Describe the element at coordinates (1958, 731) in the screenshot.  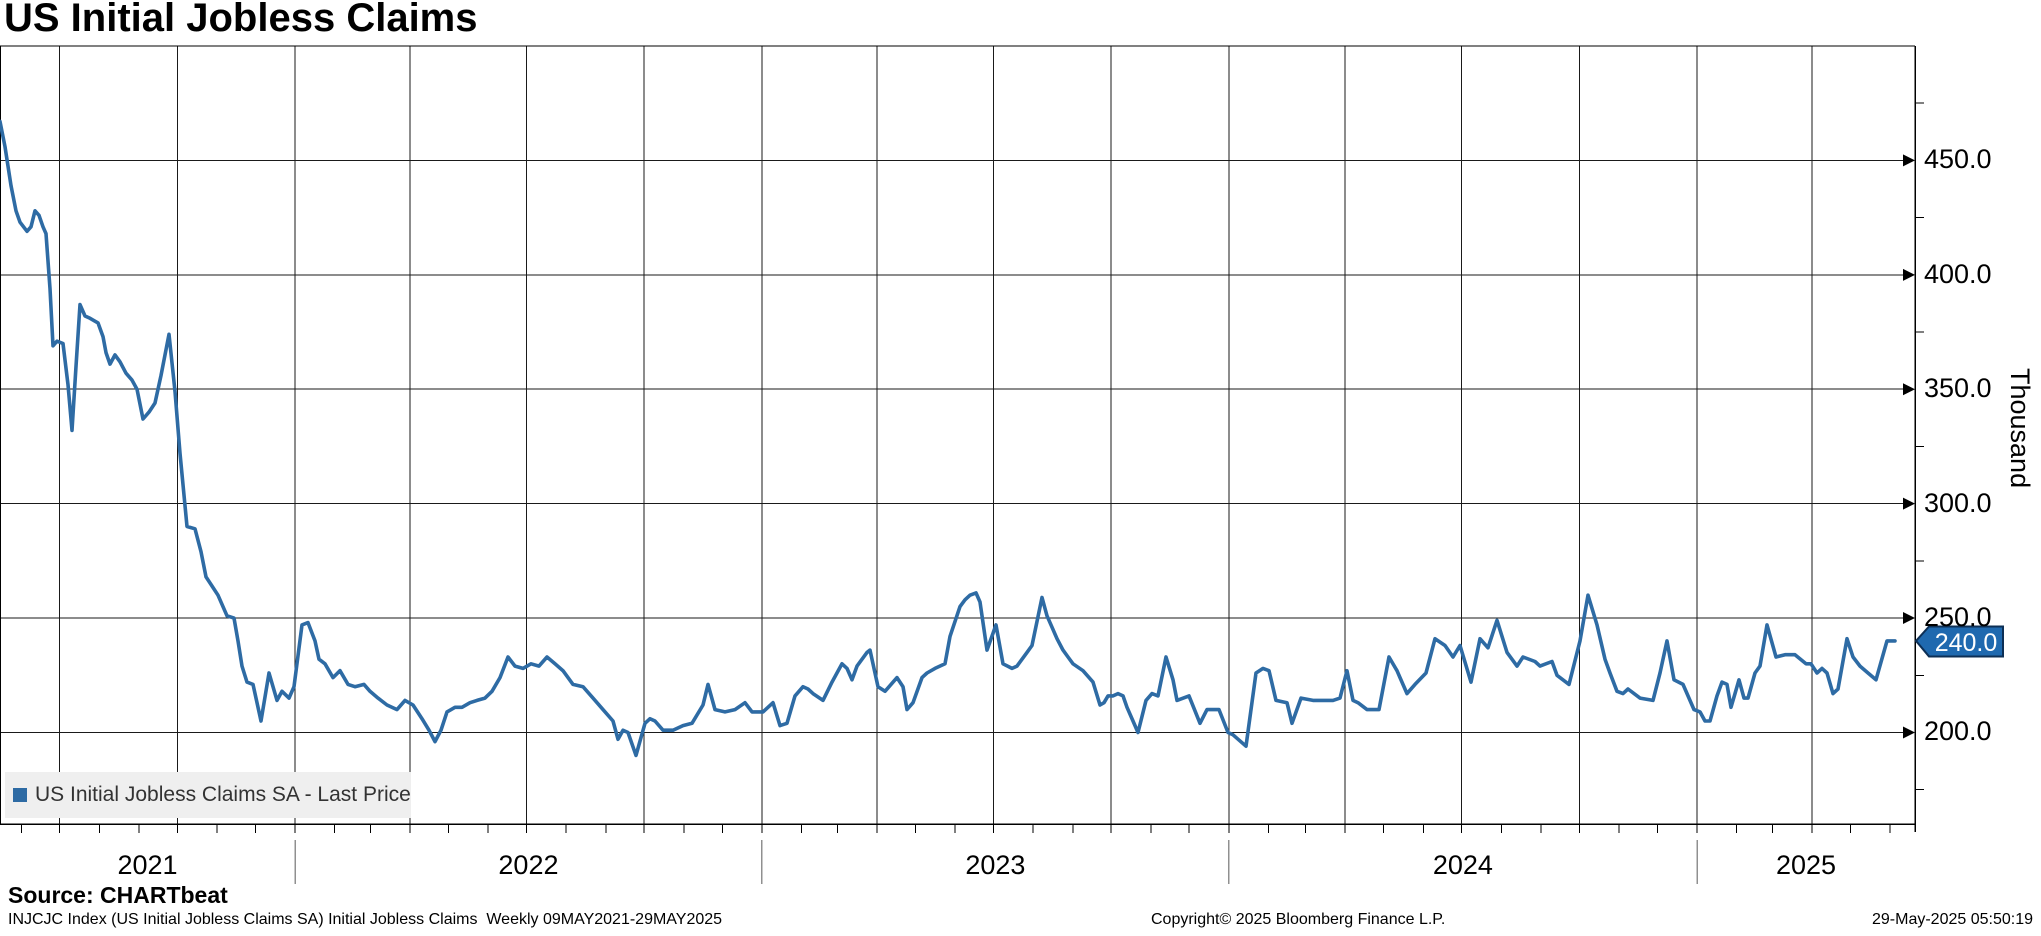
I see `y-axis-tick-label: 200.0` at that location.